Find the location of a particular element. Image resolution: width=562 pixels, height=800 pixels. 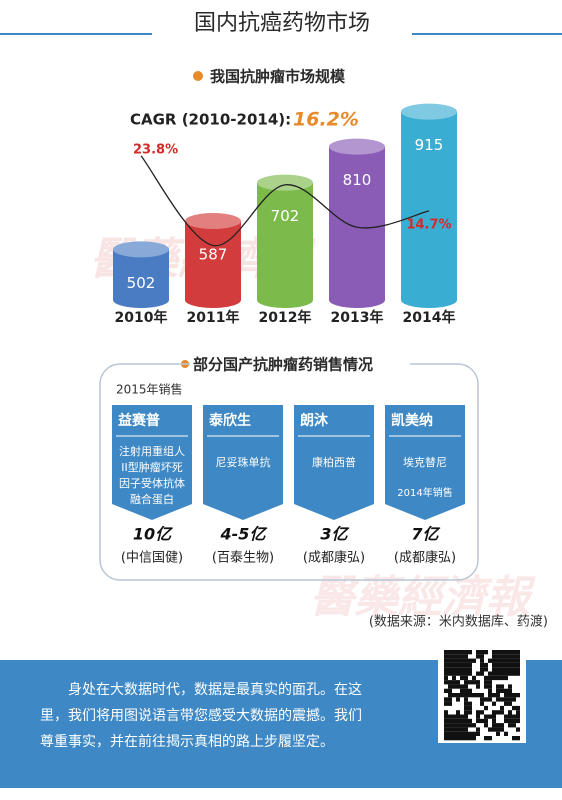

x-tick-label: 2014年 is located at coordinates (429, 317).